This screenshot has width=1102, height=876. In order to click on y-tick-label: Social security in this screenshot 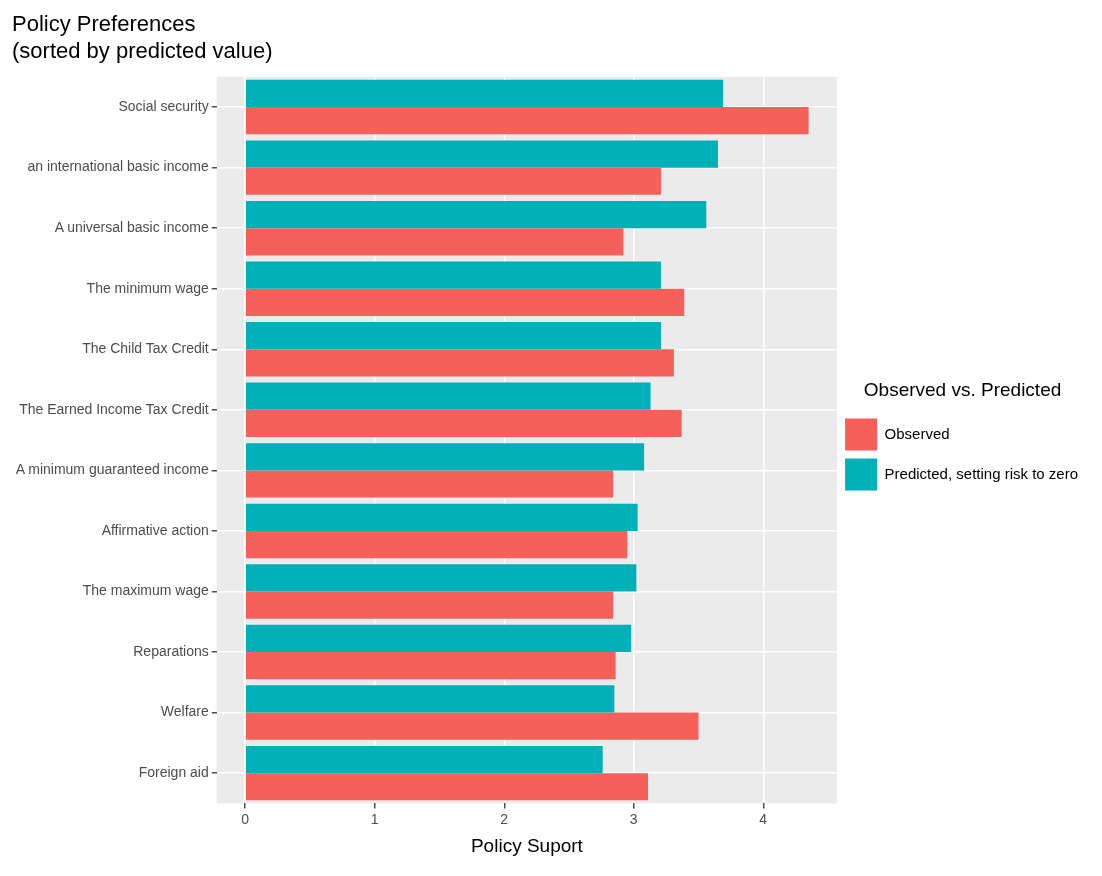, I will do `click(163, 105)`.